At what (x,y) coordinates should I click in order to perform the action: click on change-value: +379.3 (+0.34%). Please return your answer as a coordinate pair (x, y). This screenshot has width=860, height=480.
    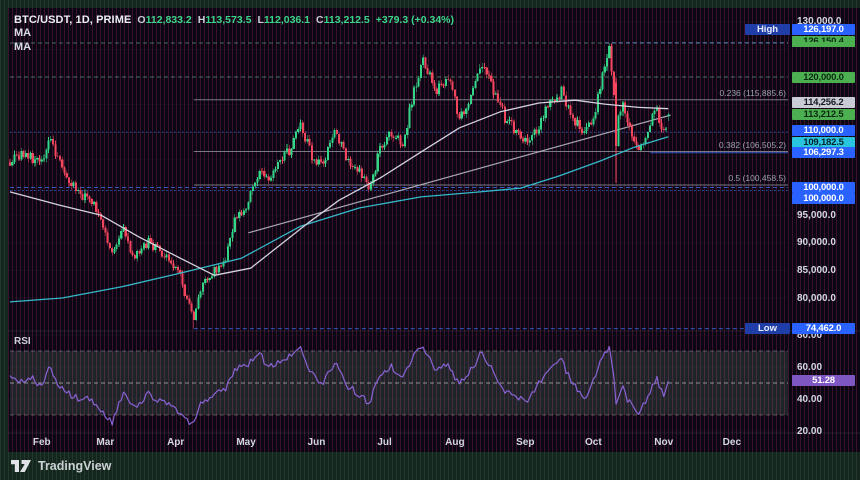
    Looking at the image, I should click on (414, 20).